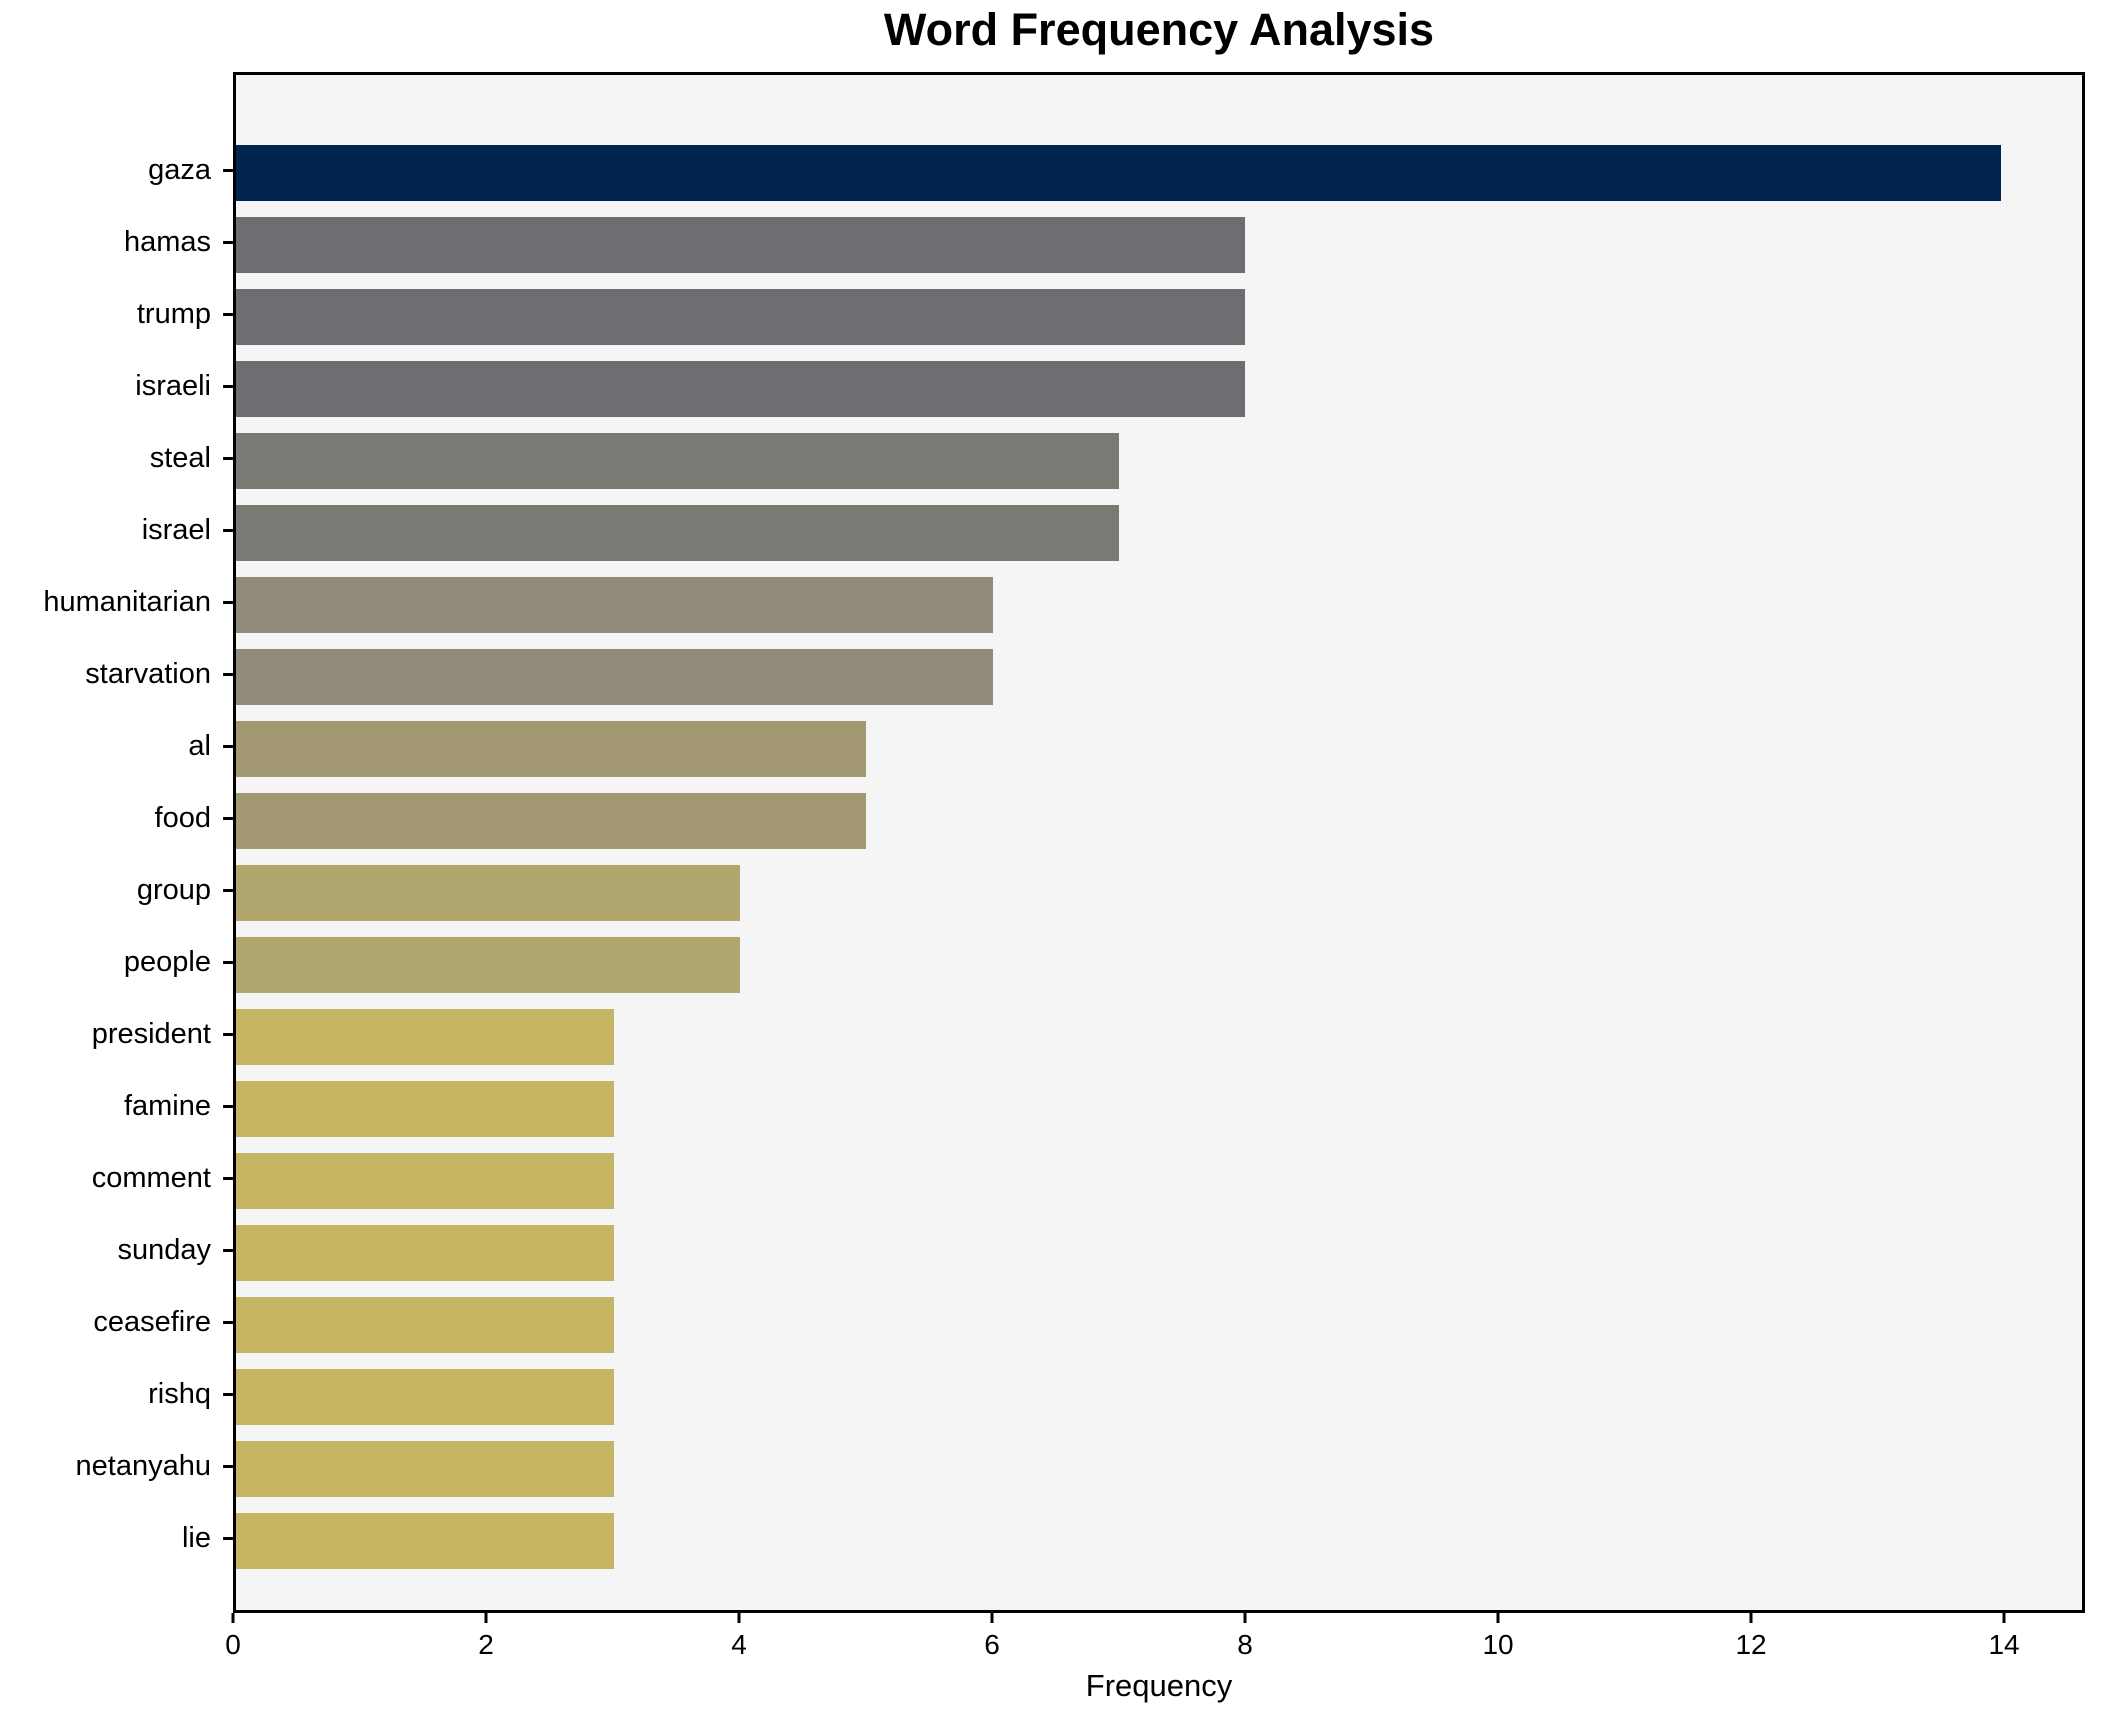  Describe the element at coordinates (151, 1178) in the screenshot. I see `ytick-label-comment: comment` at that location.